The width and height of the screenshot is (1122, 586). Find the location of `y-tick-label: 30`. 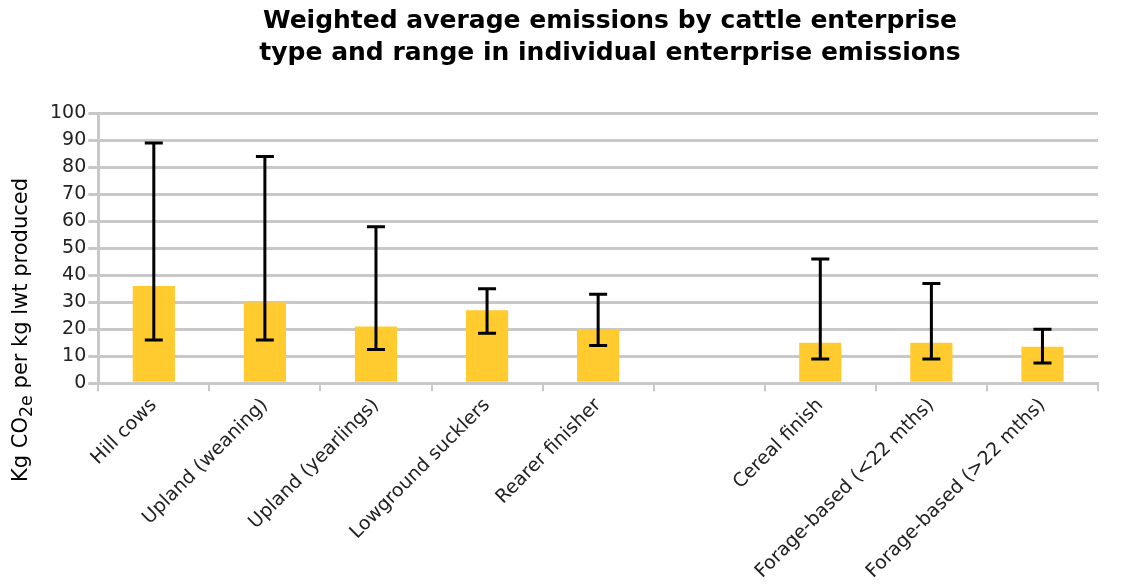

y-tick-label: 30 is located at coordinates (74, 300).